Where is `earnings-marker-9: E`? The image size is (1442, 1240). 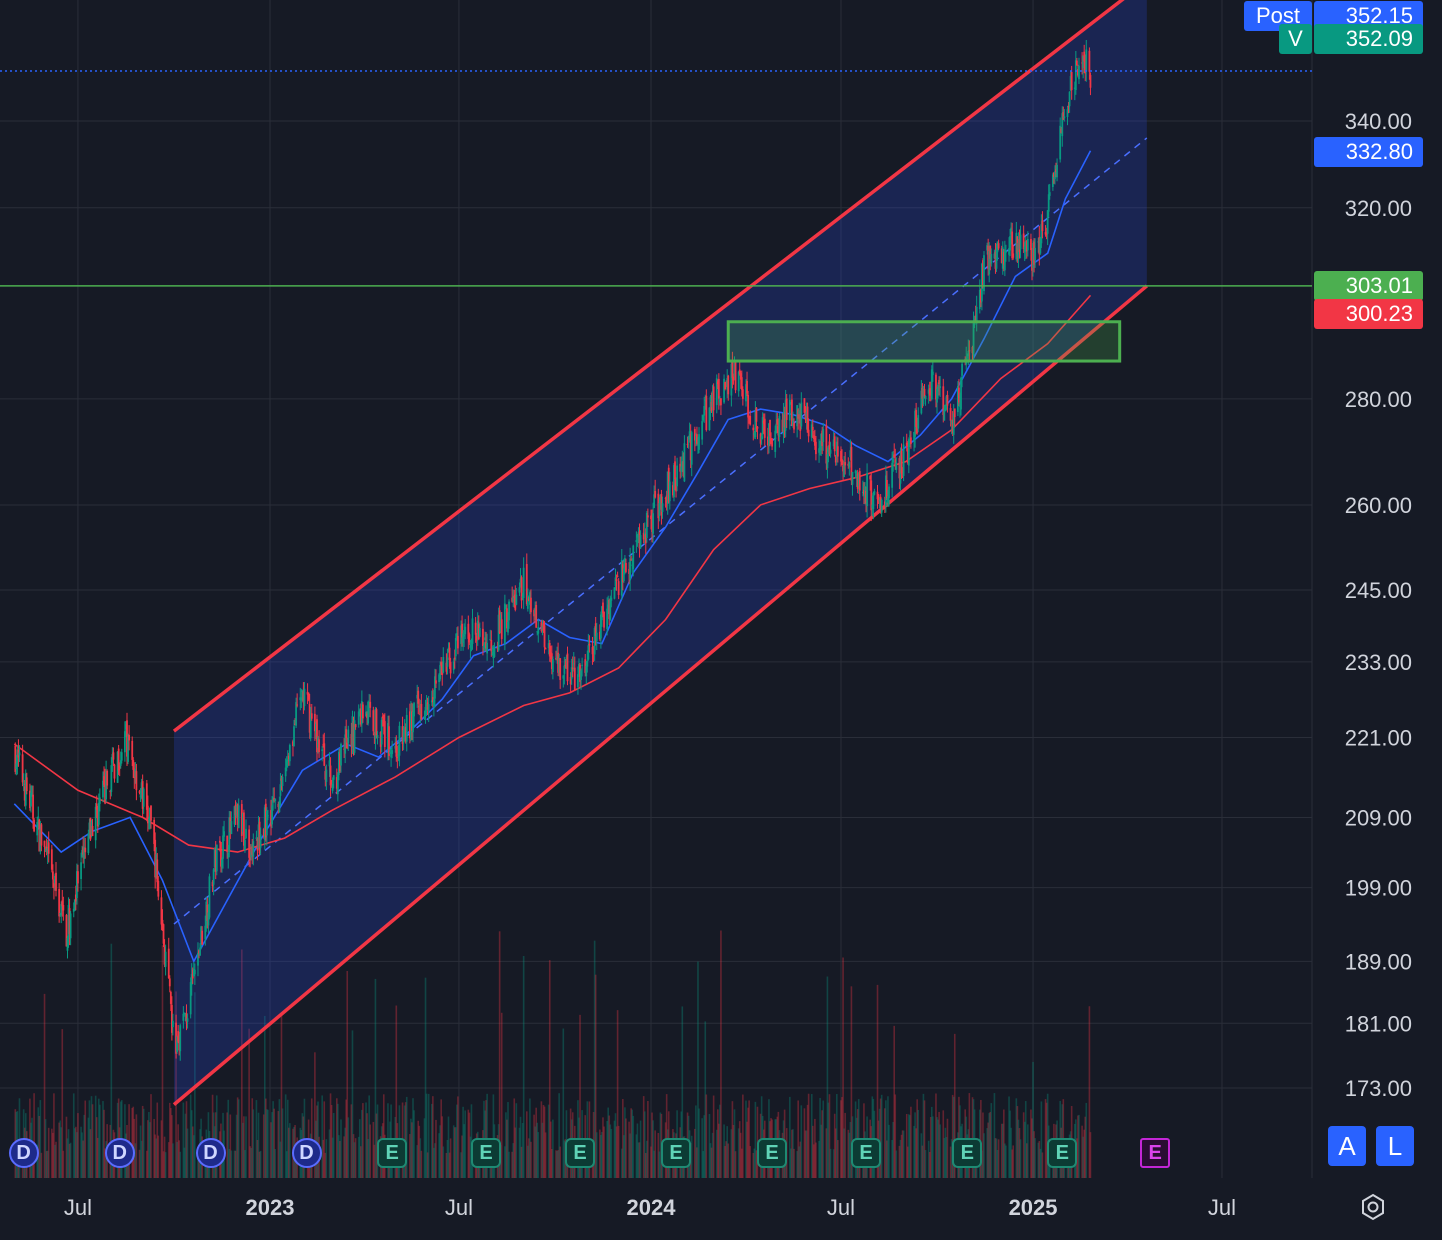
earnings-marker-9: E is located at coordinates (866, 1153).